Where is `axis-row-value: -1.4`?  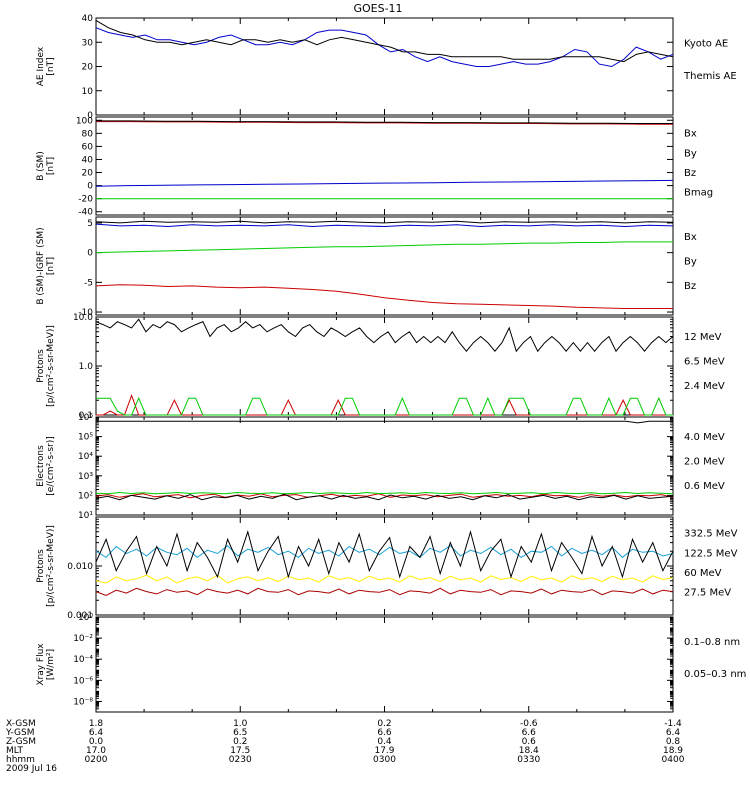
axis-row-value: -1.4 is located at coordinates (673, 724).